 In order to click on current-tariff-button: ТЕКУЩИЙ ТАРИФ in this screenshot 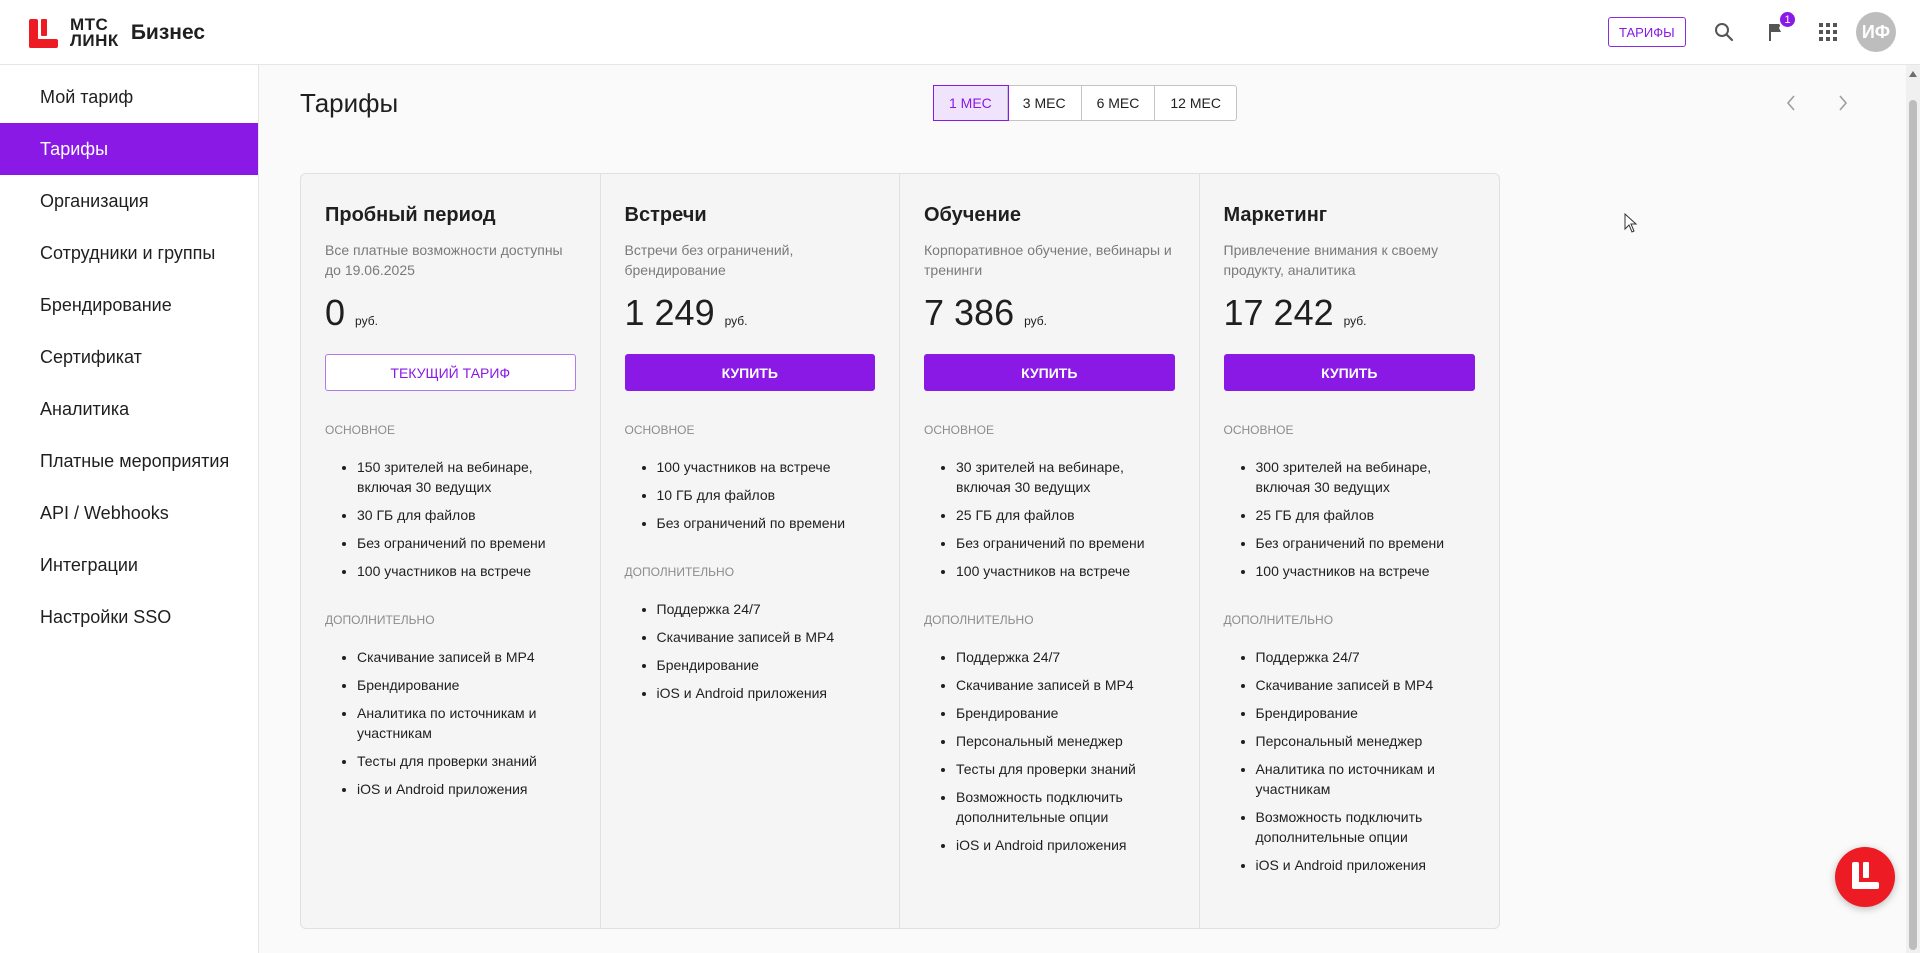, I will do `click(450, 372)`.